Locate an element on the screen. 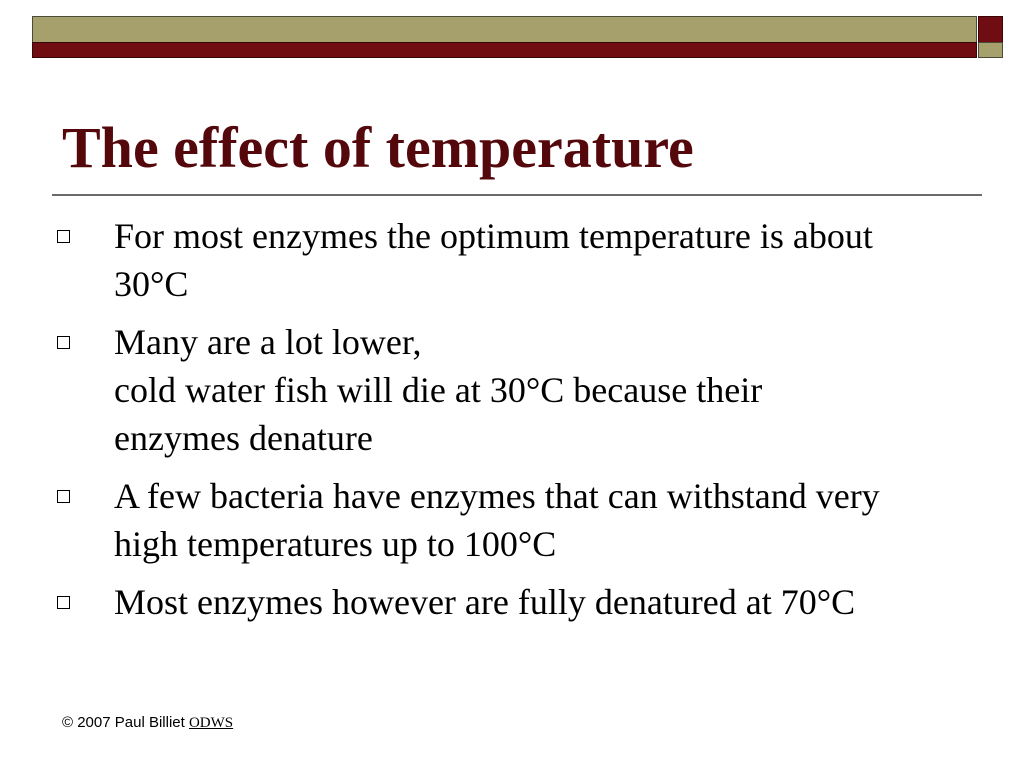 This screenshot has height=768, width=1024. copyright-text: © 2007 Paul Billiet is located at coordinates (125, 722).